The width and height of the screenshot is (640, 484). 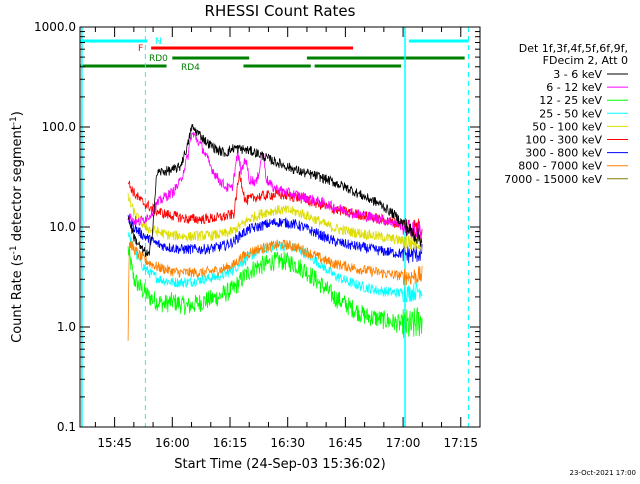 I want to click on y-tick-label: 0.1, so click(x=66, y=427).